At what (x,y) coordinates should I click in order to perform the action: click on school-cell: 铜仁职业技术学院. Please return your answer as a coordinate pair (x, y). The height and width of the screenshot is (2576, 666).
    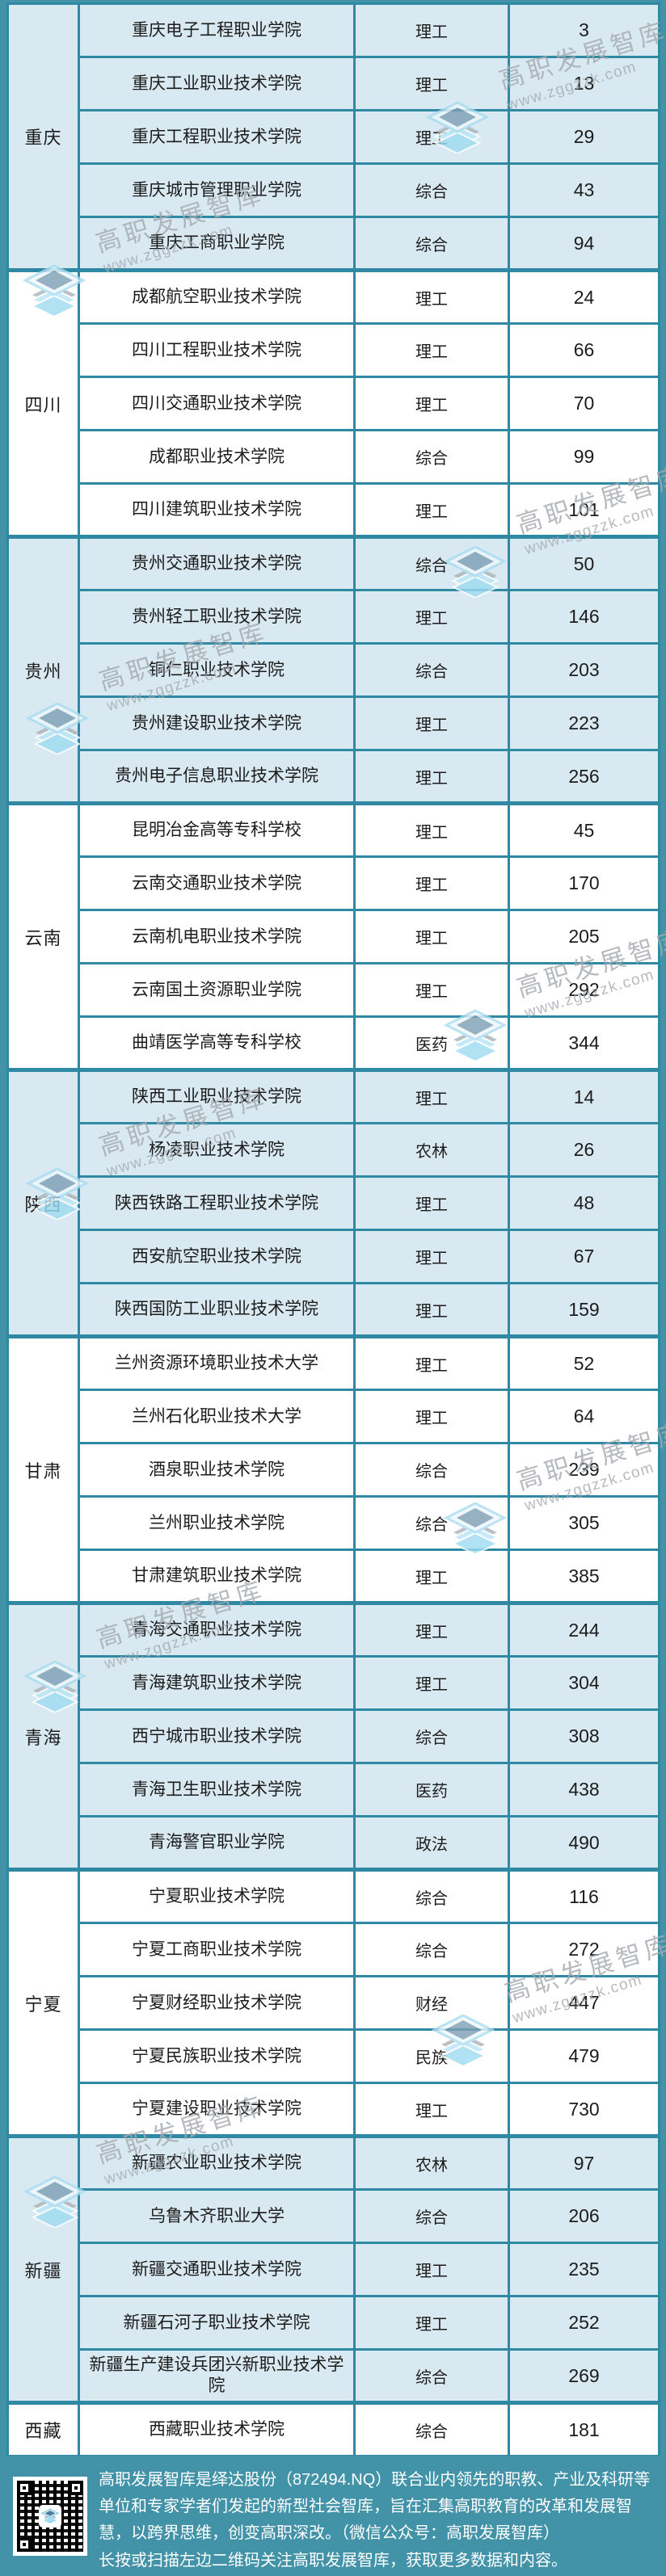
    Looking at the image, I should click on (217, 670).